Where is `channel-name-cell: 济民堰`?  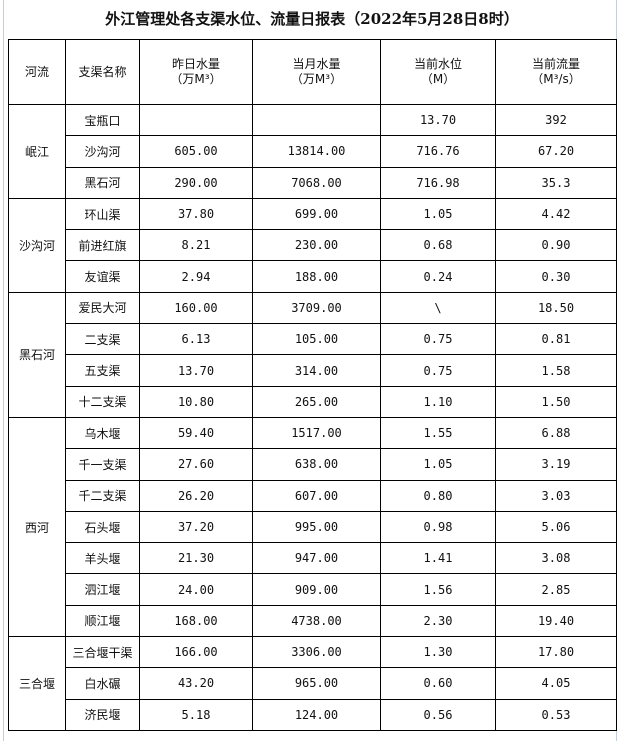 channel-name-cell: 济民堰 is located at coordinates (102, 714).